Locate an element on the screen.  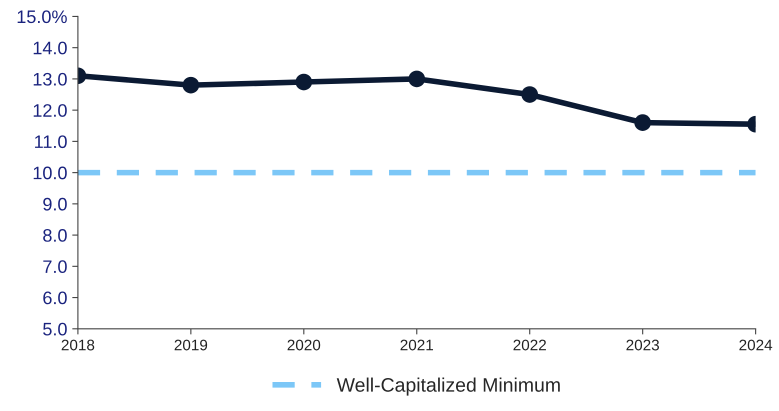
legend-label: Well-Capitalized Minimum is located at coordinates (448, 387).